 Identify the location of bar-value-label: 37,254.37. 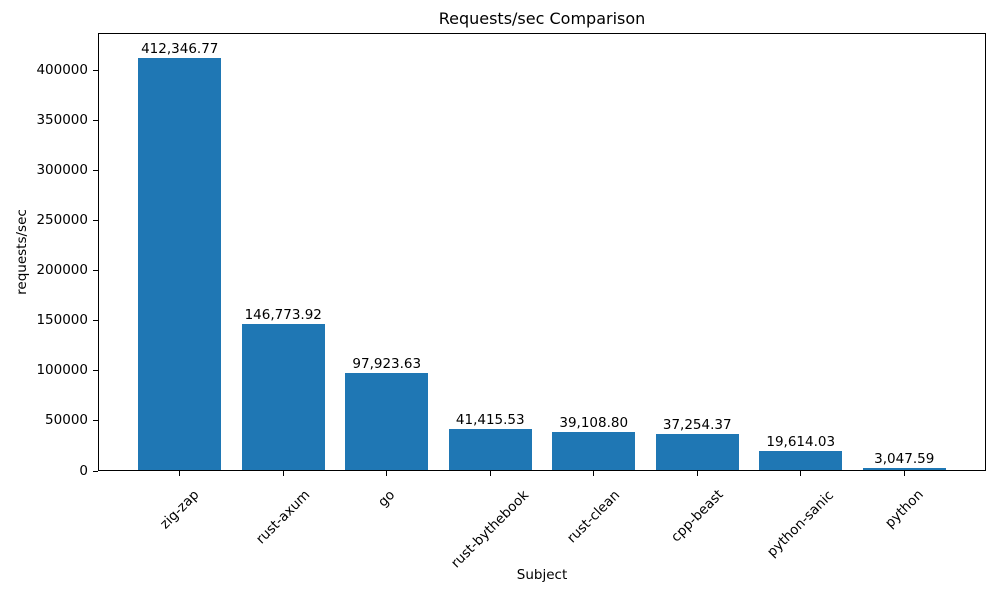
(697, 424).